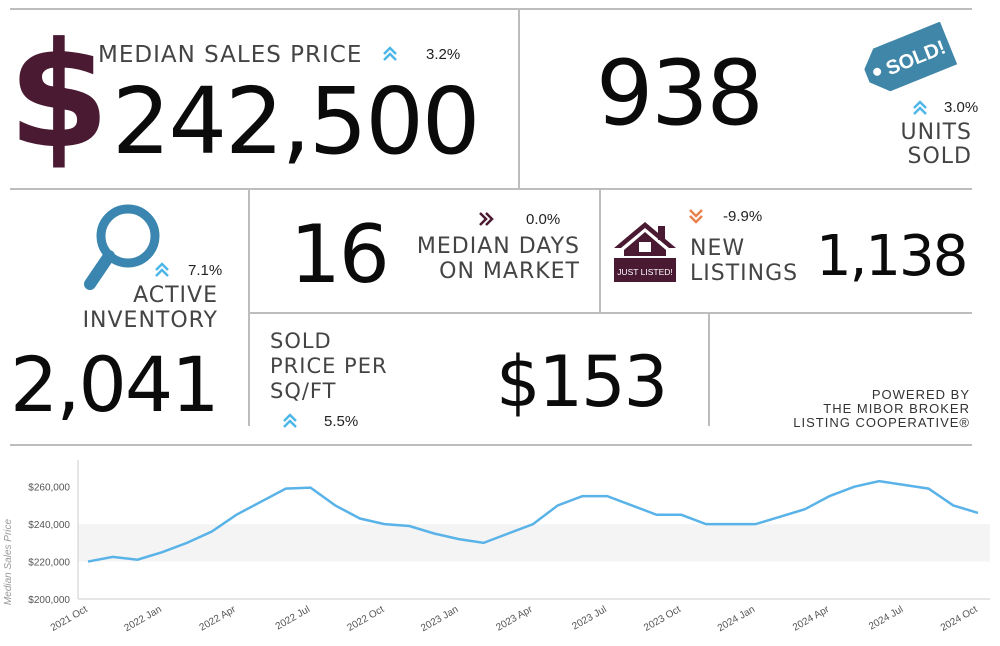 Image resolution: width=1000 pixels, height=646 pixels. I want to click on median-days-label-line2: ON MARKET, so click(509, 271).